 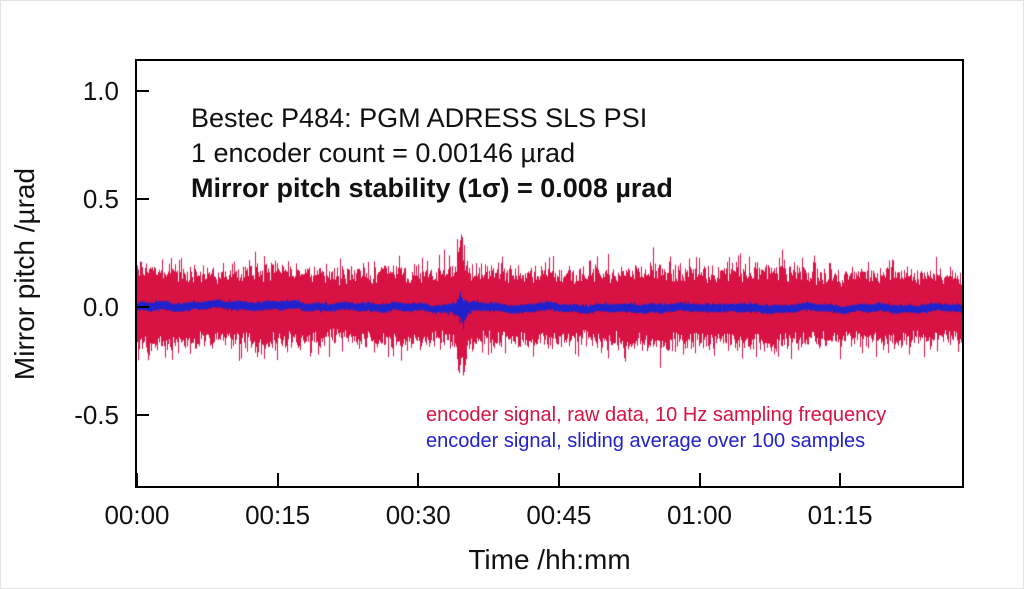 I want to click on x-tick-label: 00:00, so click(x=137, y=515).